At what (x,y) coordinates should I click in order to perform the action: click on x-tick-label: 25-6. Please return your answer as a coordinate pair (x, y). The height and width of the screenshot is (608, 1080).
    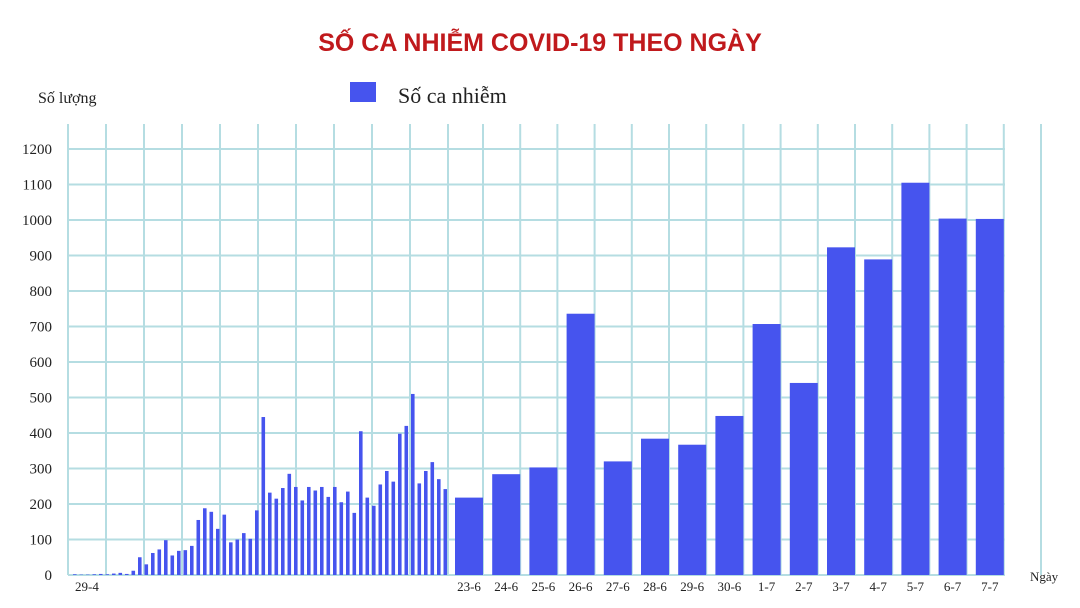
    Looking at the image, I should click on (543, 586).